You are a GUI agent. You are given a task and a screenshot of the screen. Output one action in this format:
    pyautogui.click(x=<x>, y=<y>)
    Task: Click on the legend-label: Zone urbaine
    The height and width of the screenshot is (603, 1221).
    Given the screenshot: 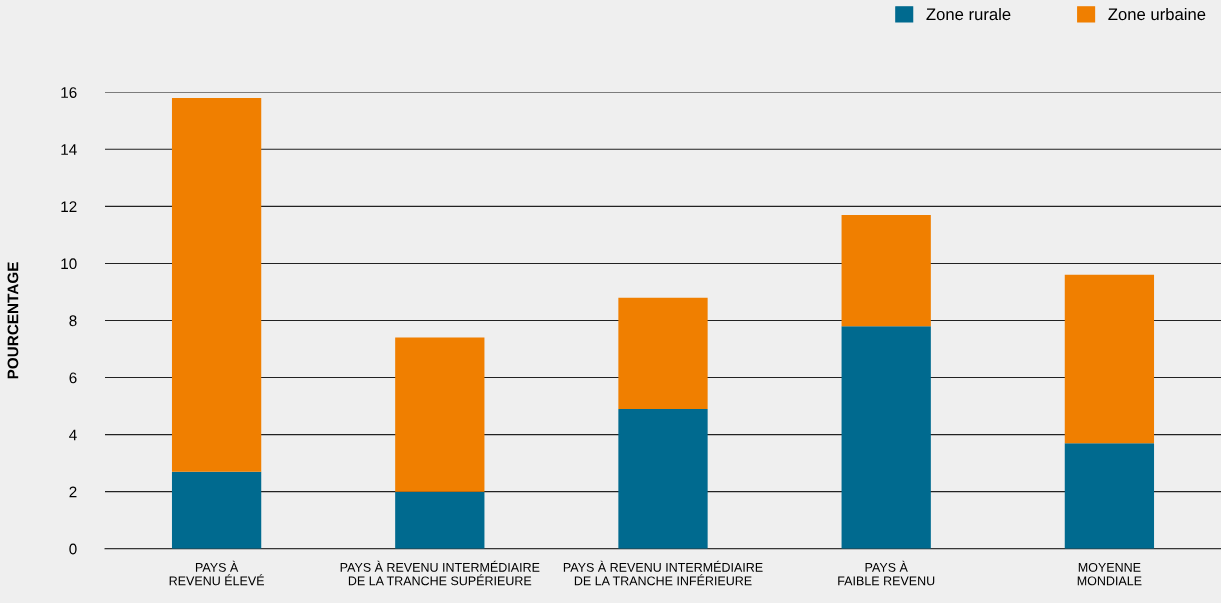 What is the action you would take?
    pyautogui.click(x=1157, y=14)
    